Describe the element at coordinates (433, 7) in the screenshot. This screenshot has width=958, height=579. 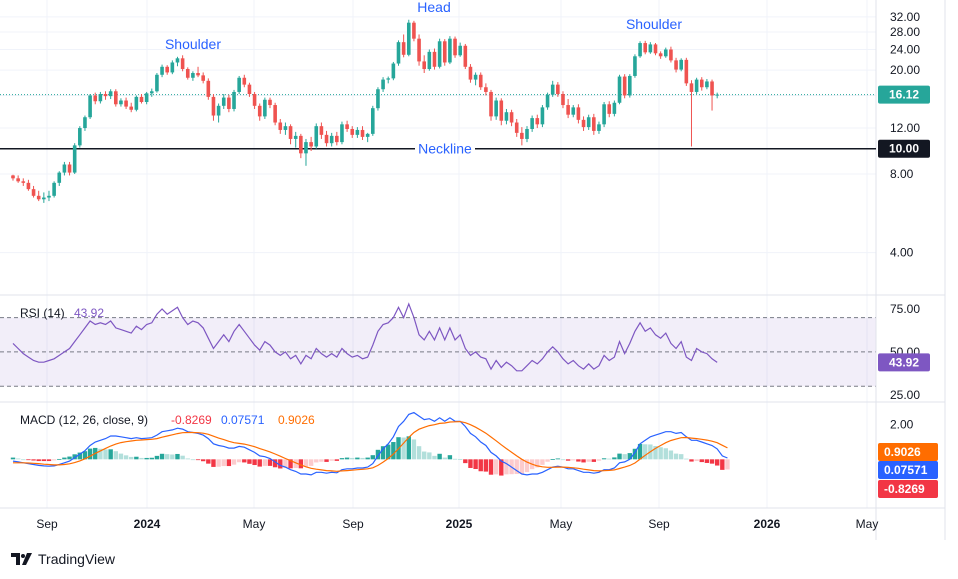
I see `annotation-head: Head` at that location.